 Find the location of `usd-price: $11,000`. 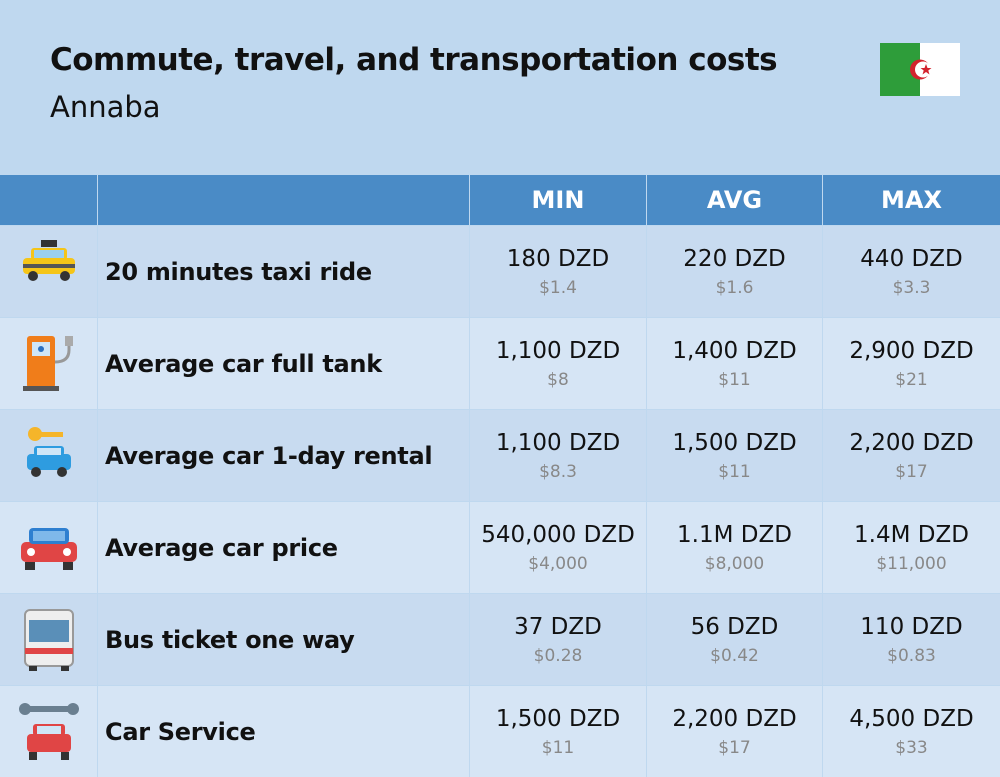

usd-price: $11,000 is located at coordinates (911, 564).